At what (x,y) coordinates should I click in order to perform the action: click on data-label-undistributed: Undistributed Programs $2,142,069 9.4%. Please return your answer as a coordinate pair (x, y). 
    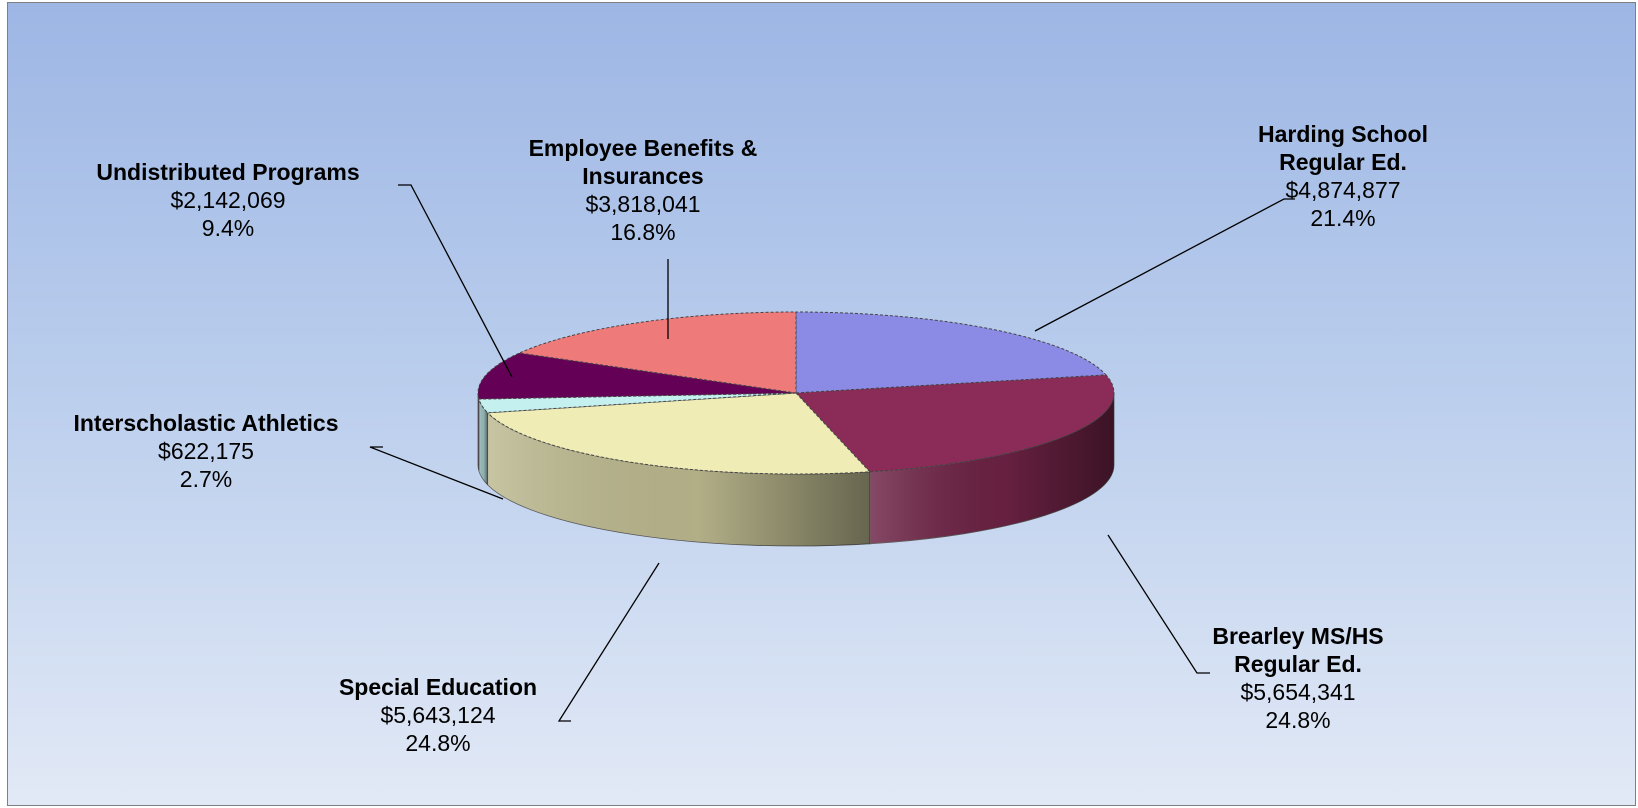
    Looking at the image, I should click on (228, 200).